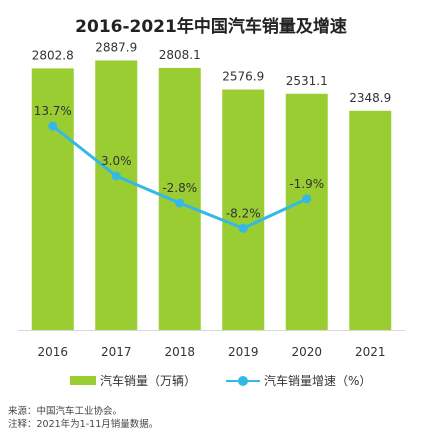 Image resolution: width=422 pixels, height=435 pixels. Describe the element at coordinates (52, 199) in the screenshot. I see `bar-2016` at that location.